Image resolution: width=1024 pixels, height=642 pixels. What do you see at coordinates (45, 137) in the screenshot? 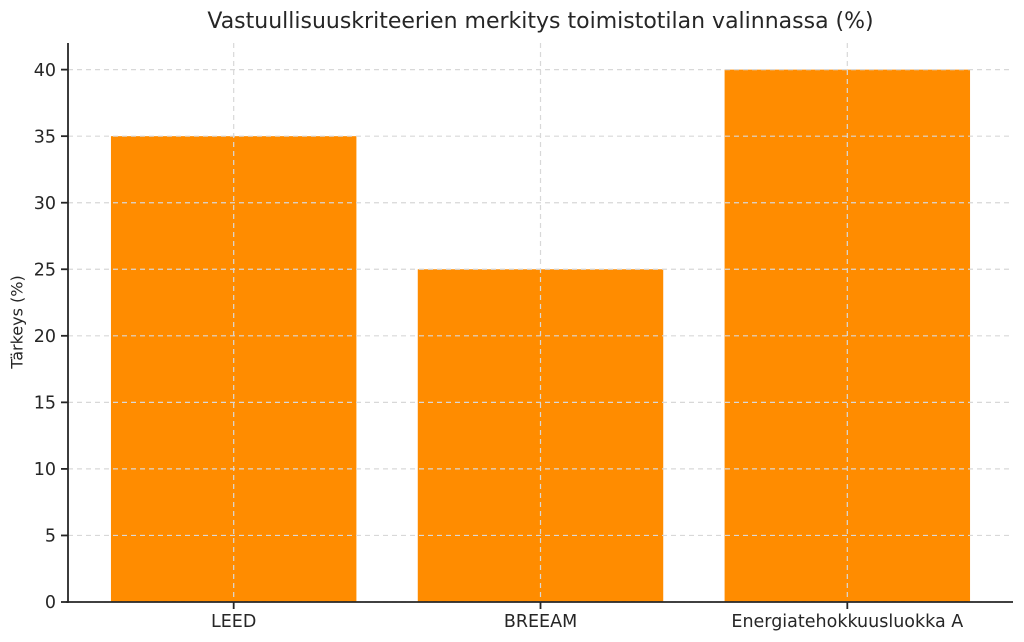
I see `y-tick-label: 35` at bounding box center [45, 137].